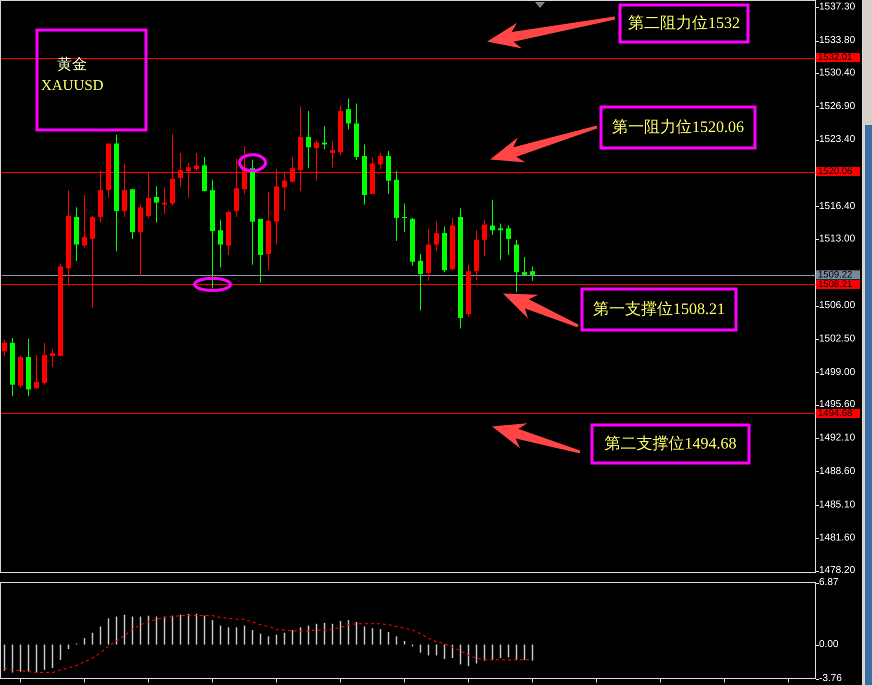 This screenshot has width=872, height=685. Describe the element at coordinates (837, 72) in the screenshot. I see `y-tick-label: 1530.40` at that location.